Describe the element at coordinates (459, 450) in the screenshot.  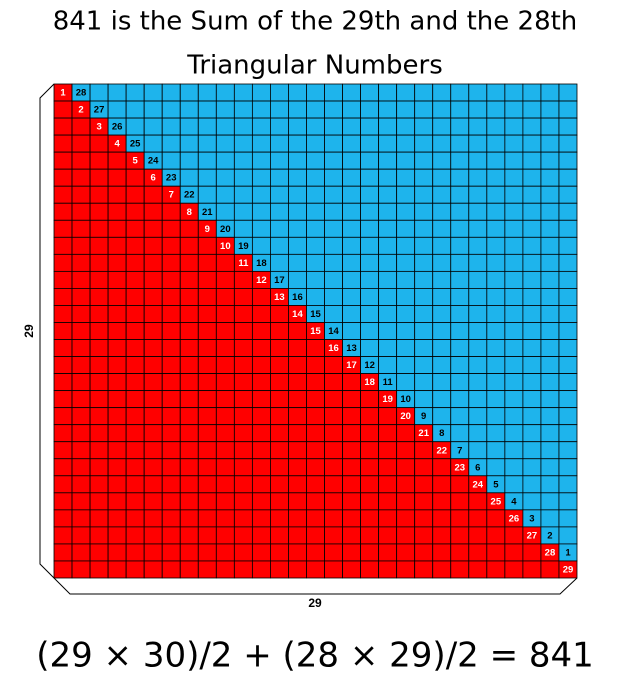
I see `blue-number: 7` at that location.